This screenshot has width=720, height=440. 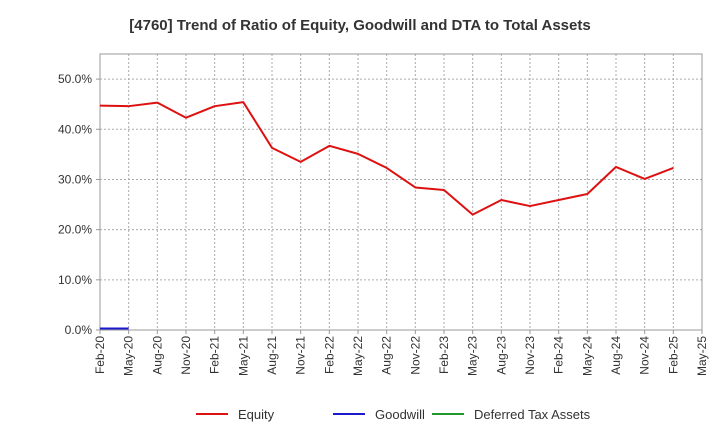 What do you see at coordinates (501, 355) in the screenshot?
I see `x-tick-label: Aug-23` at bounding box center [501, 355].